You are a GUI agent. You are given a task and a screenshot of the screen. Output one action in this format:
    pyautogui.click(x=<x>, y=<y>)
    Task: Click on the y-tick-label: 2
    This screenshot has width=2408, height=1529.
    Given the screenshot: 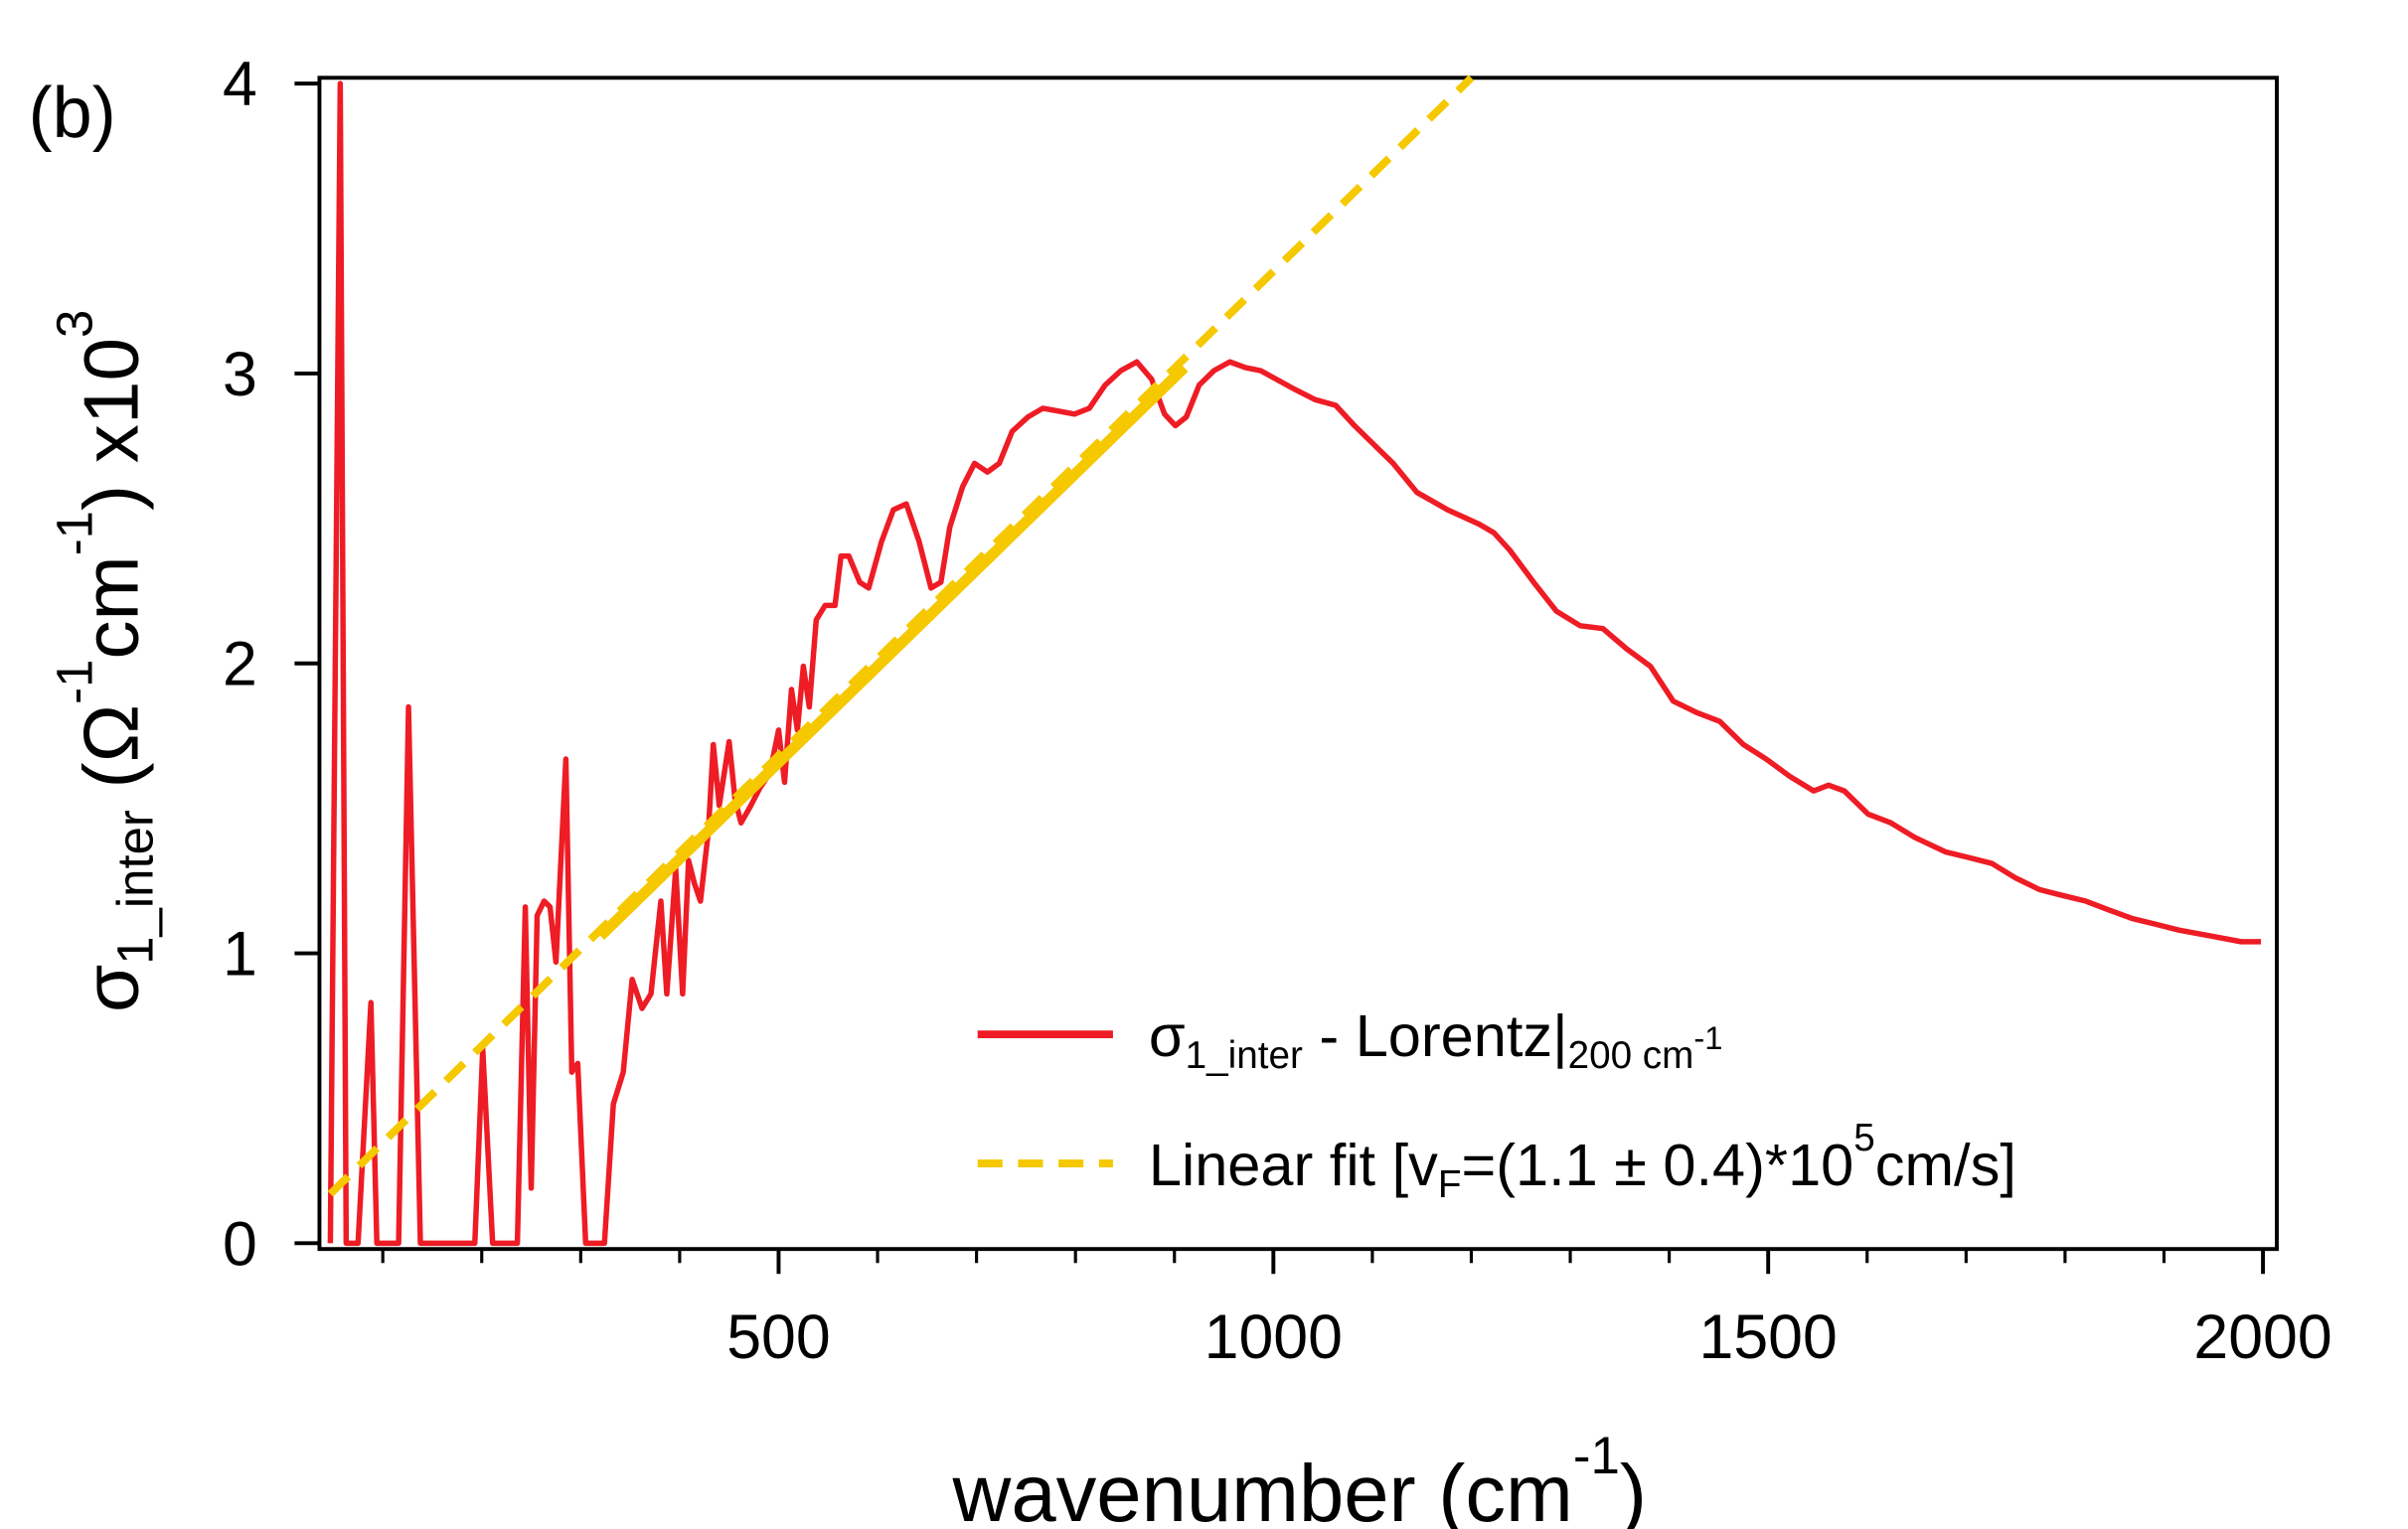 What is the action you would take?
    pyautogui.click(x=240, y=665)
    